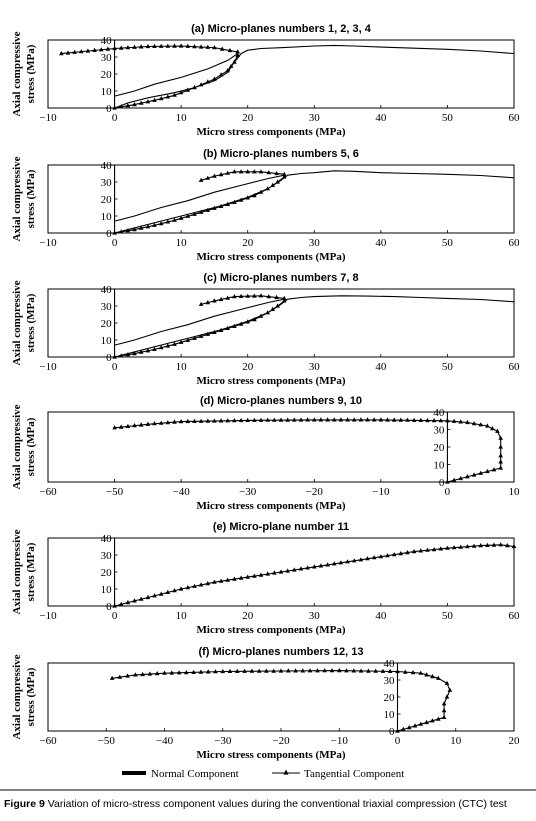  I want to click on x-axis-label: Micro stress components (MPa), so click(271, 132).